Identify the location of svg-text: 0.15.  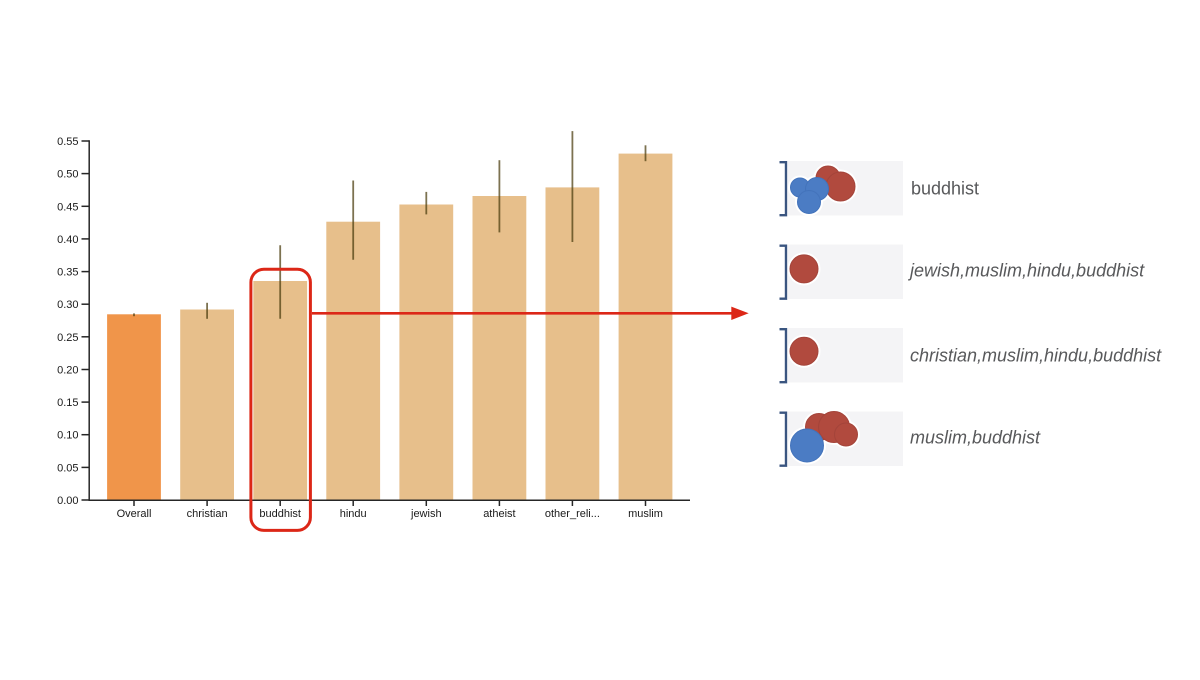
(67, 403).